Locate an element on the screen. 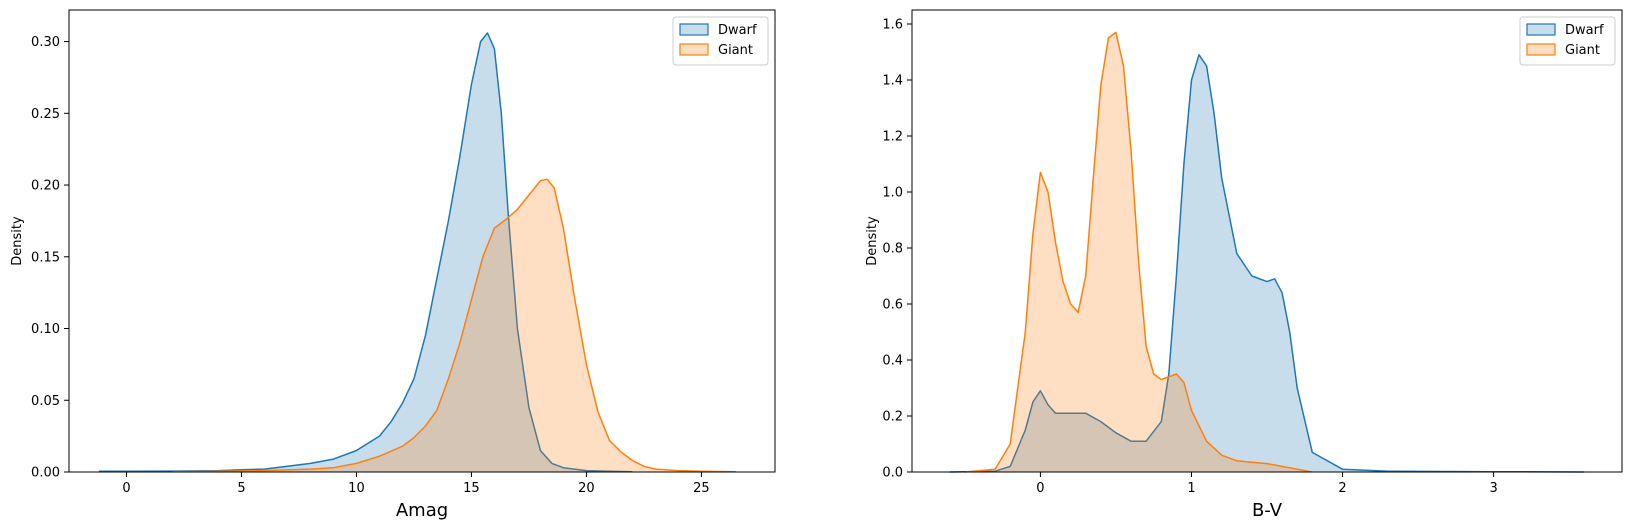  y-tick-label: 0.8 is located at coordinates (892, 249).